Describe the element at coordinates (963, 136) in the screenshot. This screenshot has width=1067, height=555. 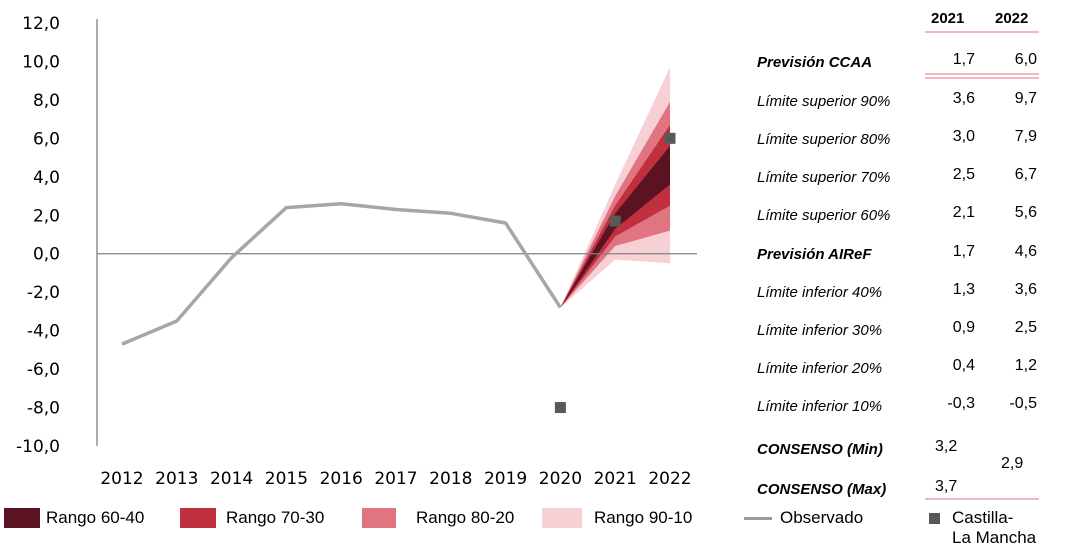
I see `table-cell-2021: 3,0` at that location.